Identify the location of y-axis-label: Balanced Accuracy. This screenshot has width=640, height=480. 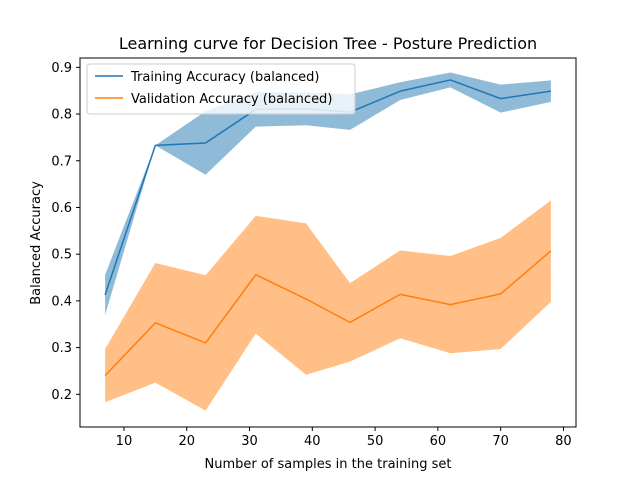
(36, 243).